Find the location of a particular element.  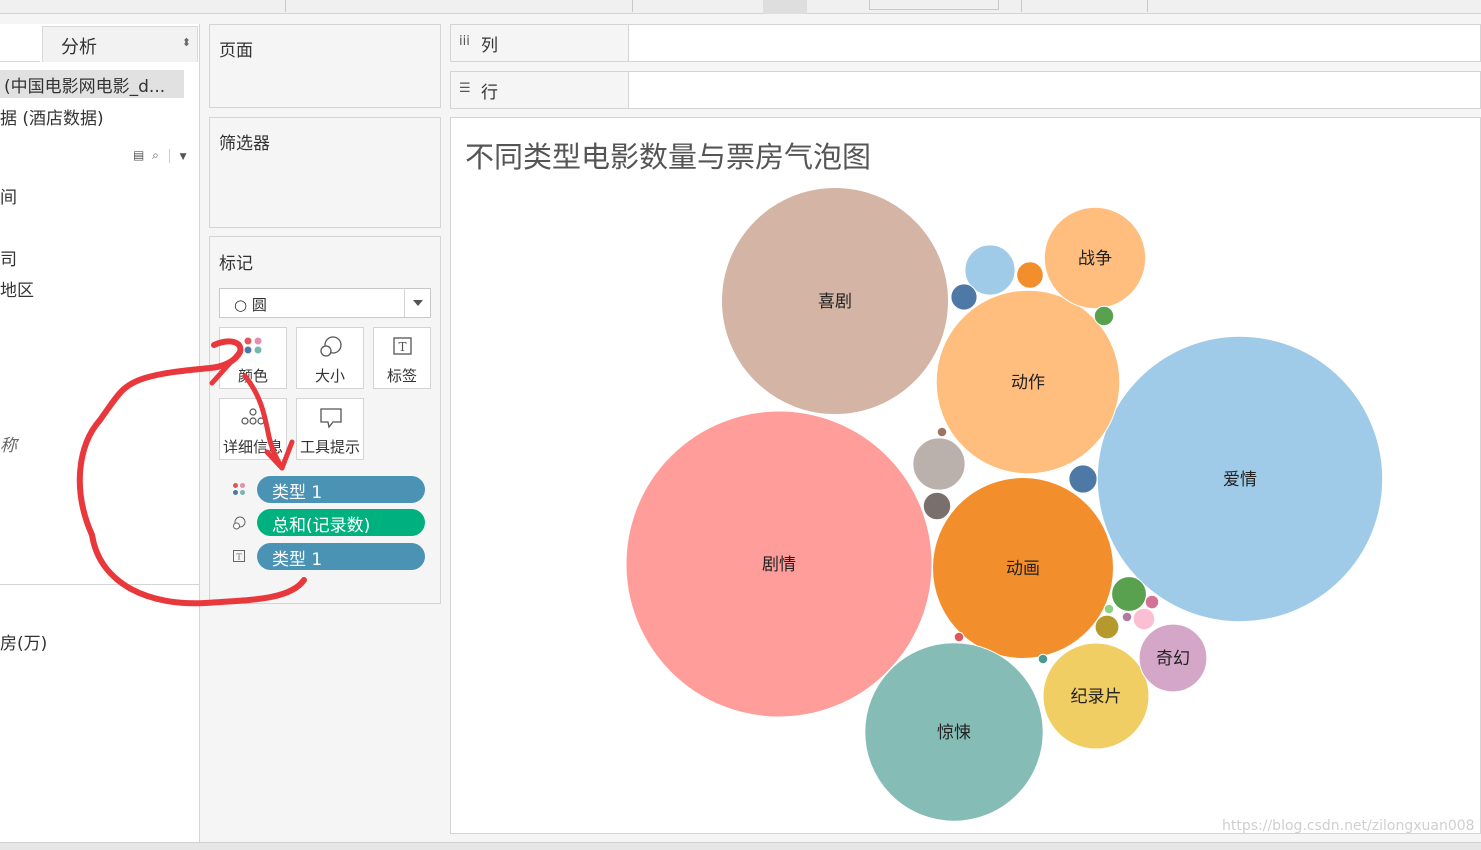

tooltip-icon is located at coordinates (331, 418).